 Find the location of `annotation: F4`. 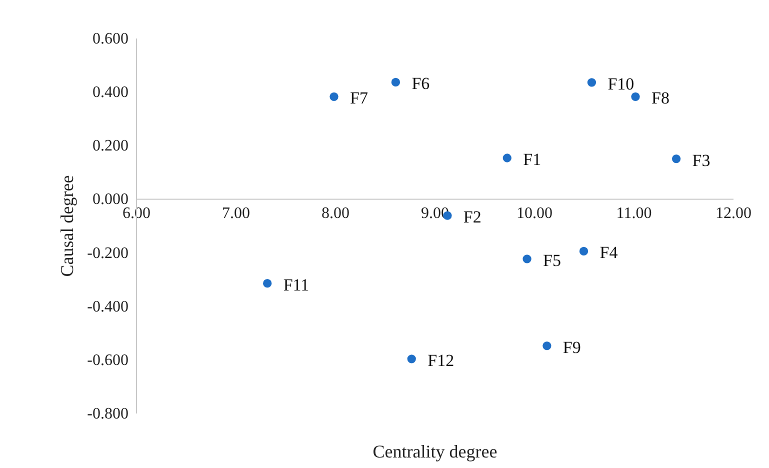

annotation: F4 is located at coordinates (609, 252).